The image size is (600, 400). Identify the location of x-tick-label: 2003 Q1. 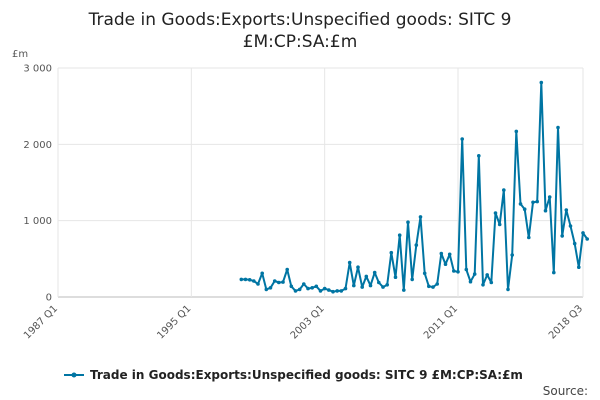
(308, 322).